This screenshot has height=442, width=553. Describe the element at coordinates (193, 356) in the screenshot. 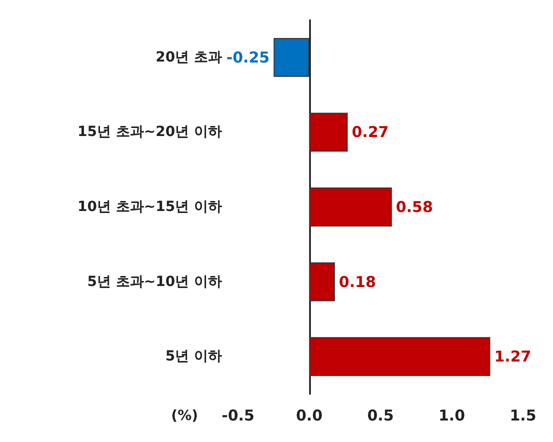

I see `y-tick-label: 5년 이하` at that location.